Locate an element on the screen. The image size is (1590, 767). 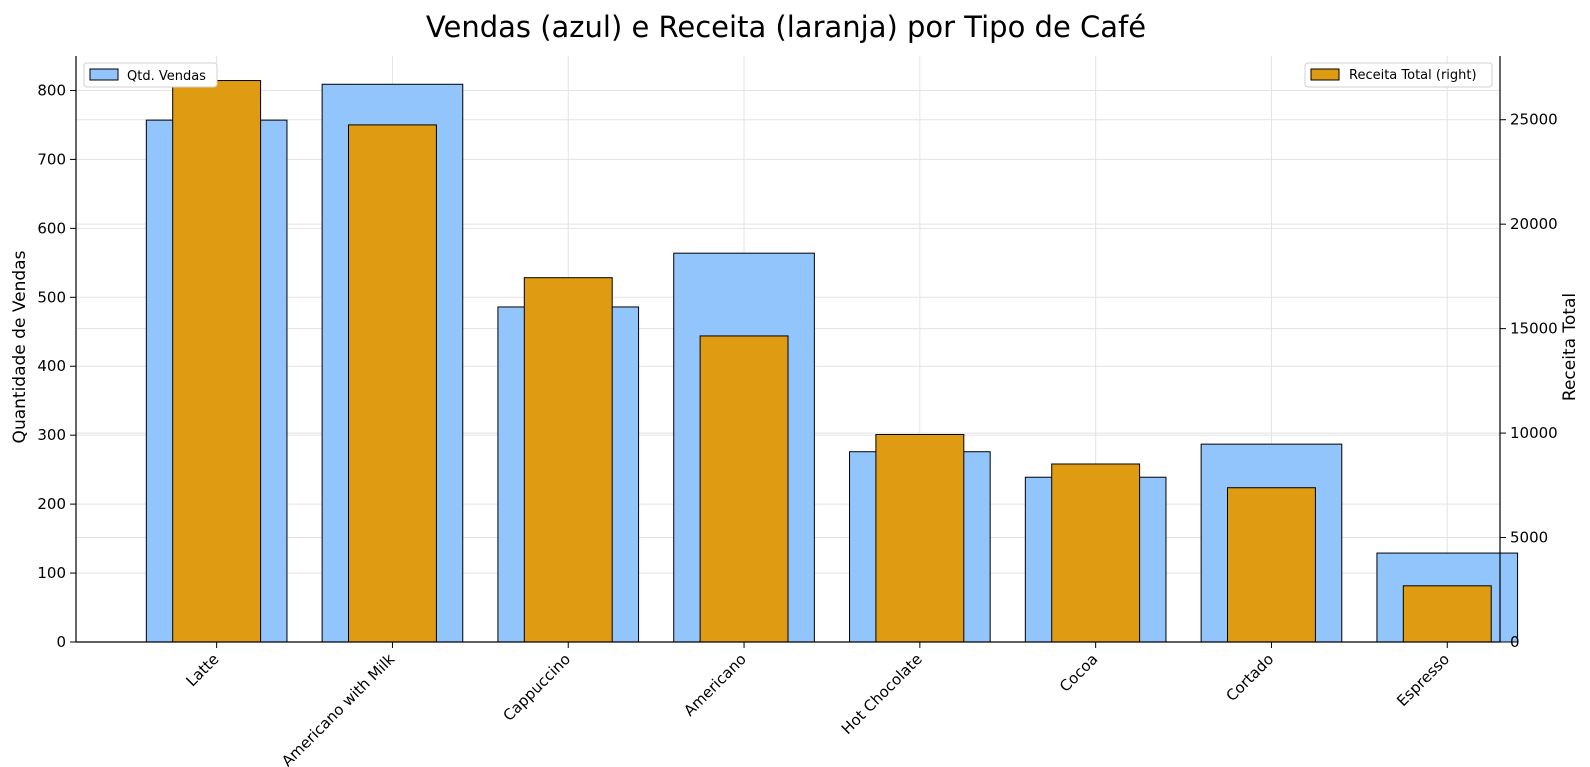
legend-swatch-sales is located at coordinates (104, 74).